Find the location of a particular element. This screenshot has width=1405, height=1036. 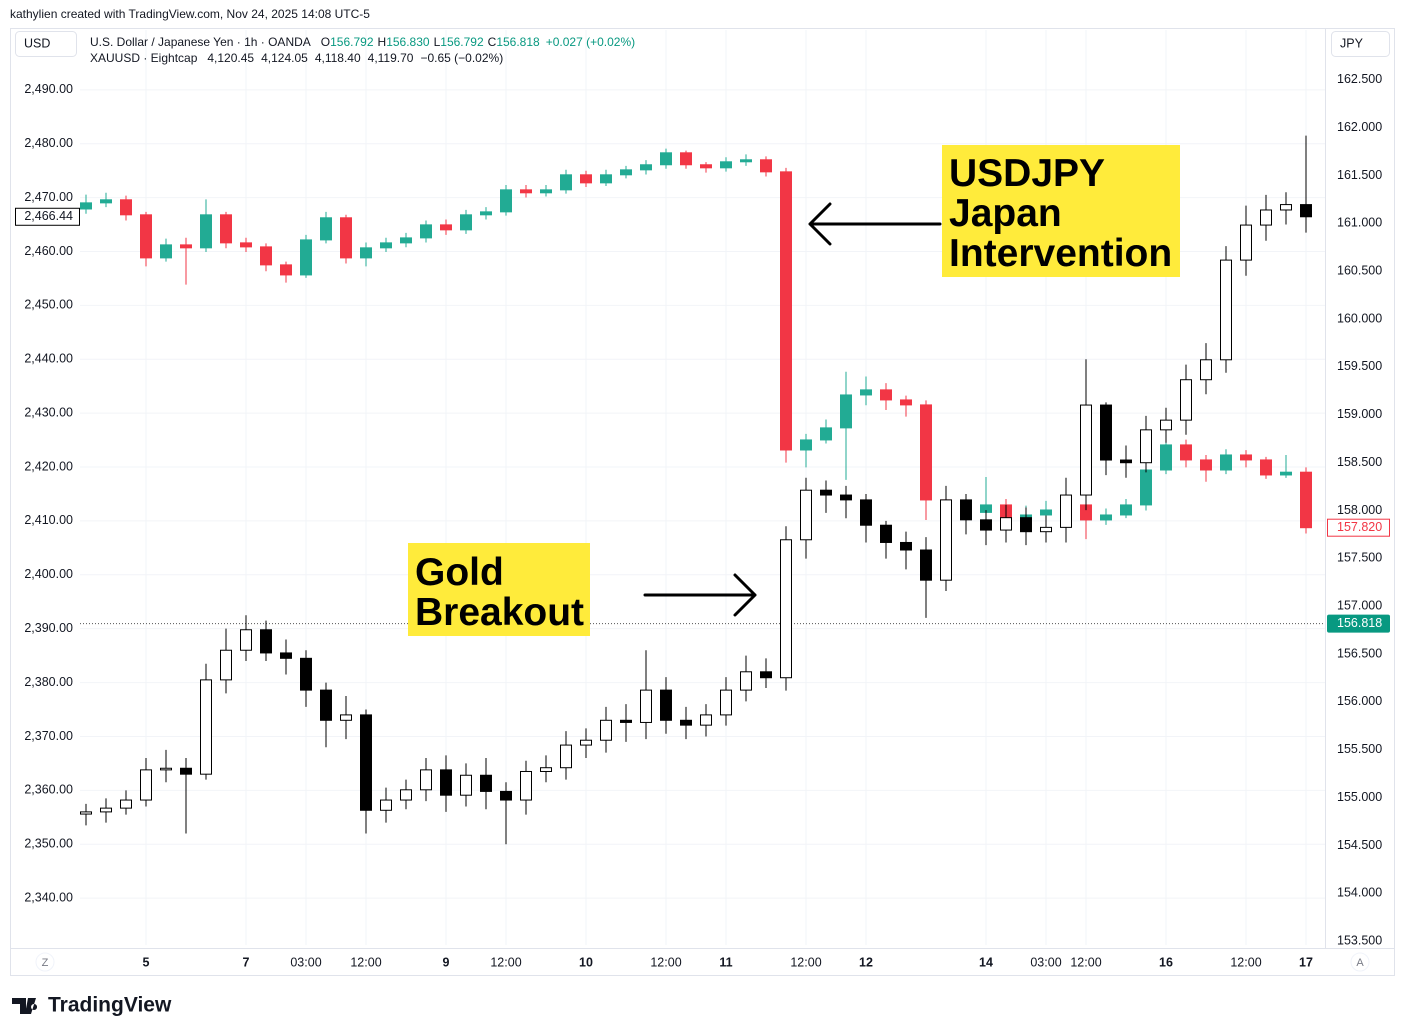

legend-value: 4,118.40 is located at coordinates (338, 58).